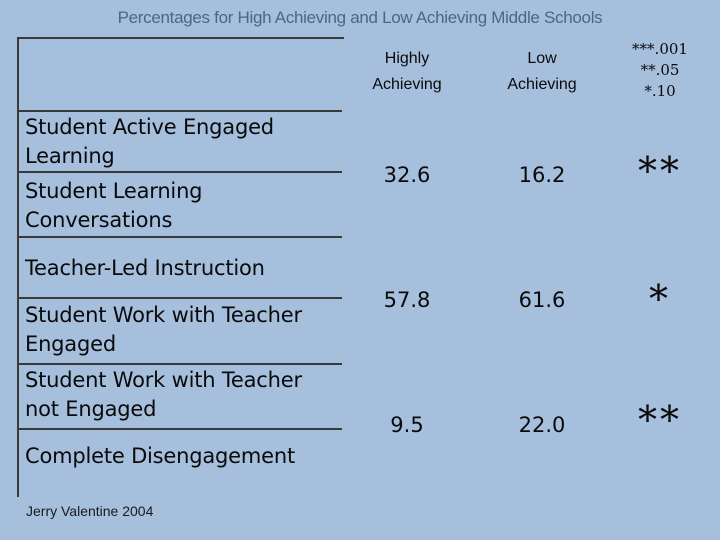 The width and height of the screenshot is (720, 540). What do you see at coordinates (407, 425) in the screenshot?
I see `value-high-group-3: 9.5` at bounding box center [407, 425].